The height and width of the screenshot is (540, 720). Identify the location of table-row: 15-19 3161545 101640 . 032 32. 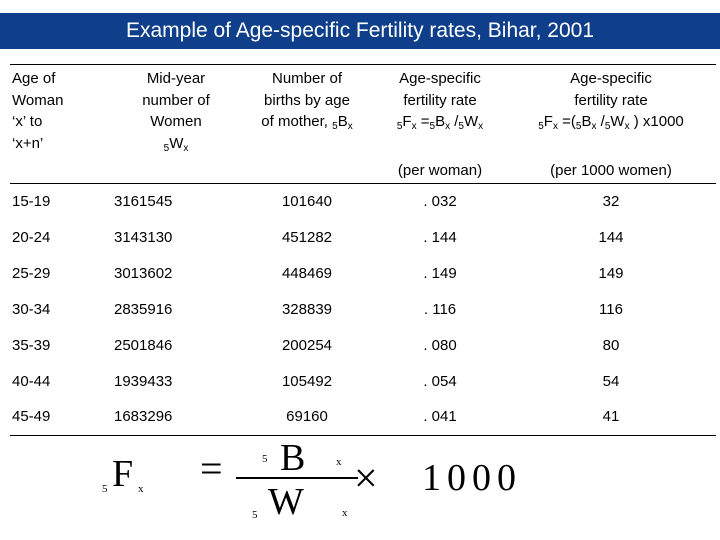
(363, 201).